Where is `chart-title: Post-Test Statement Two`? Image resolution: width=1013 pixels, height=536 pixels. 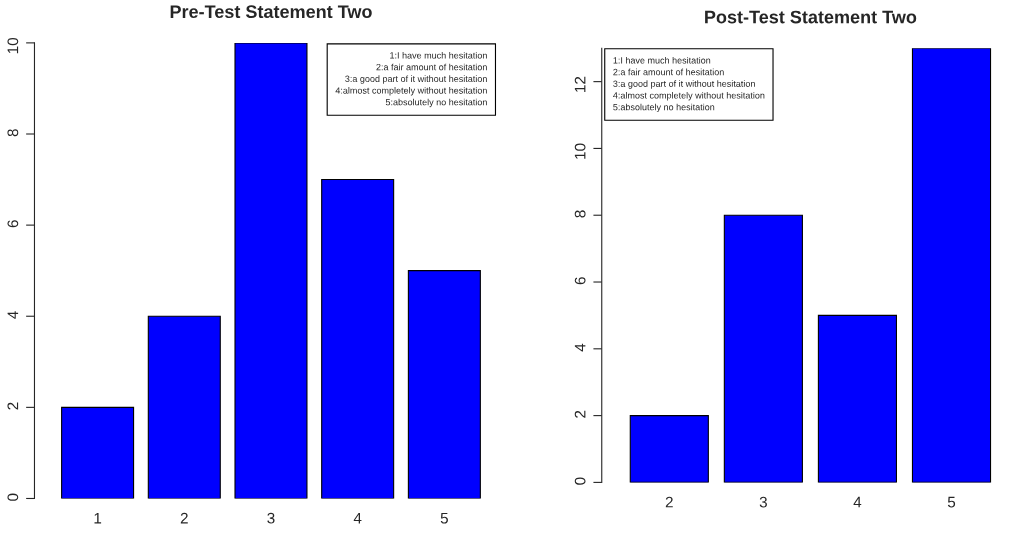
chart-title: Post-Test Statement Two is located at coordinates (811, 17).